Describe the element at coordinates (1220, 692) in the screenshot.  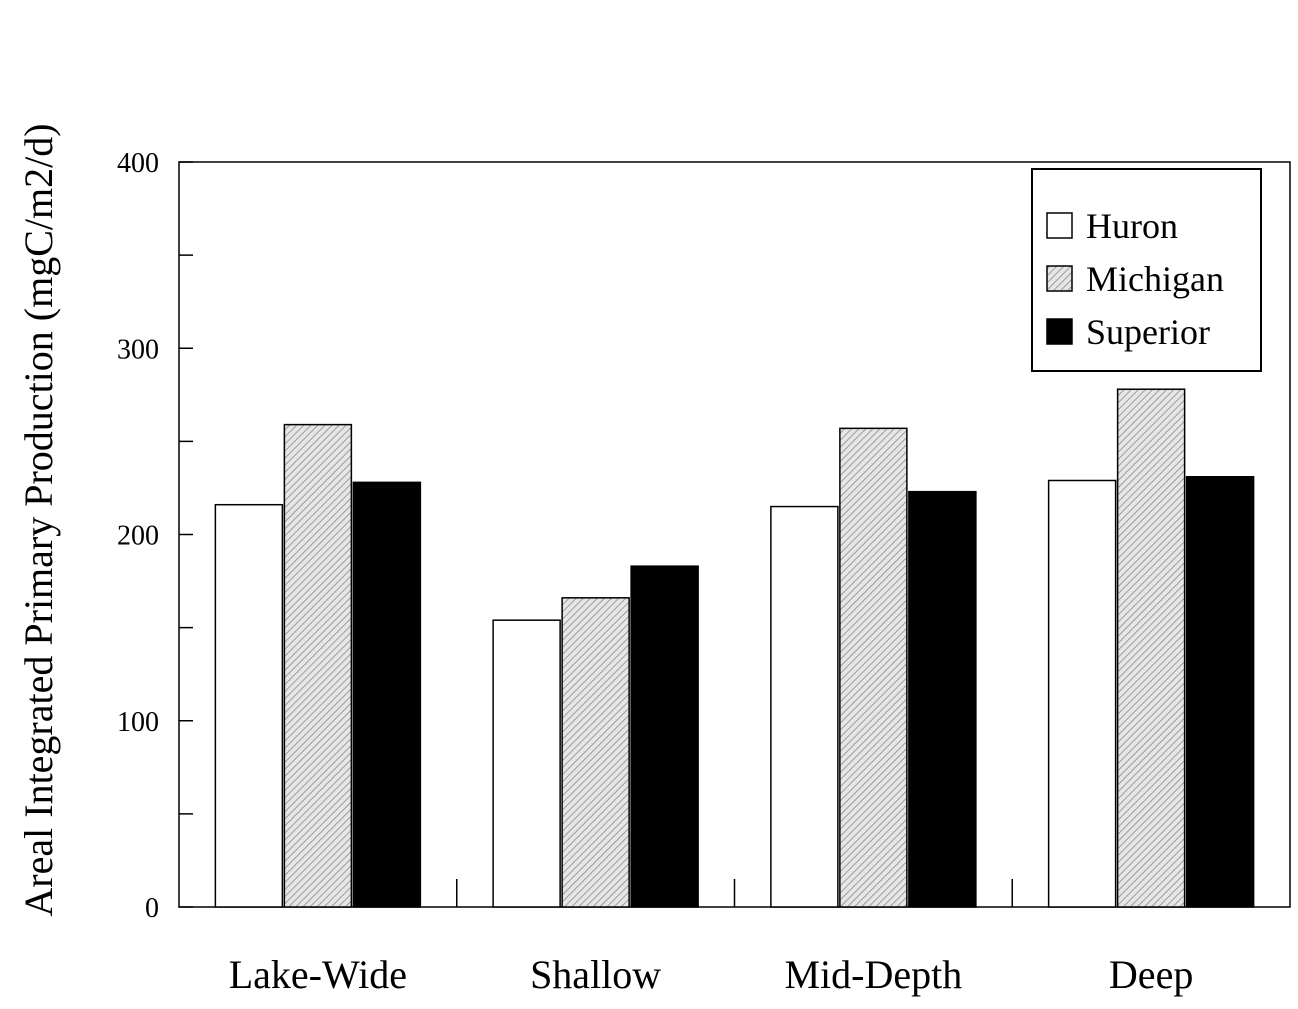
I see `bar-superior-deep` at that location.